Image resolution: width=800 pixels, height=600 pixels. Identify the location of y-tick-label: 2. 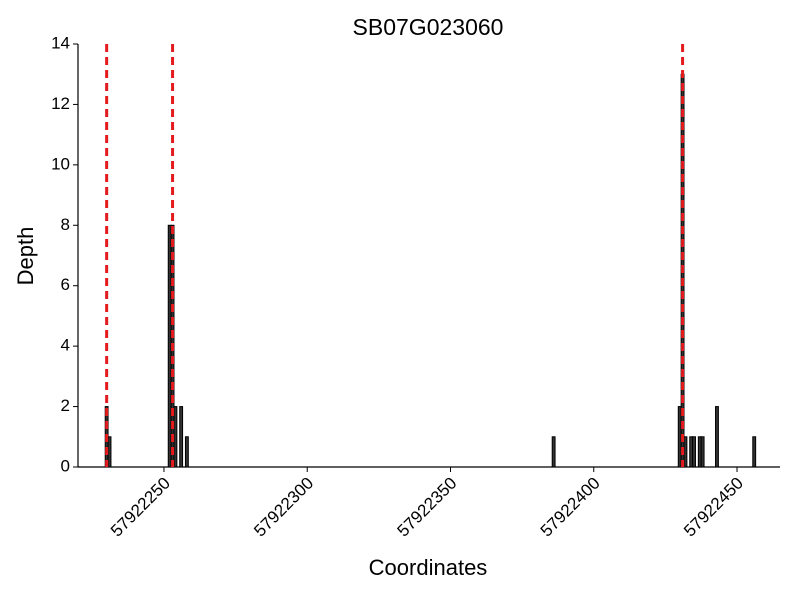
(65, 405).